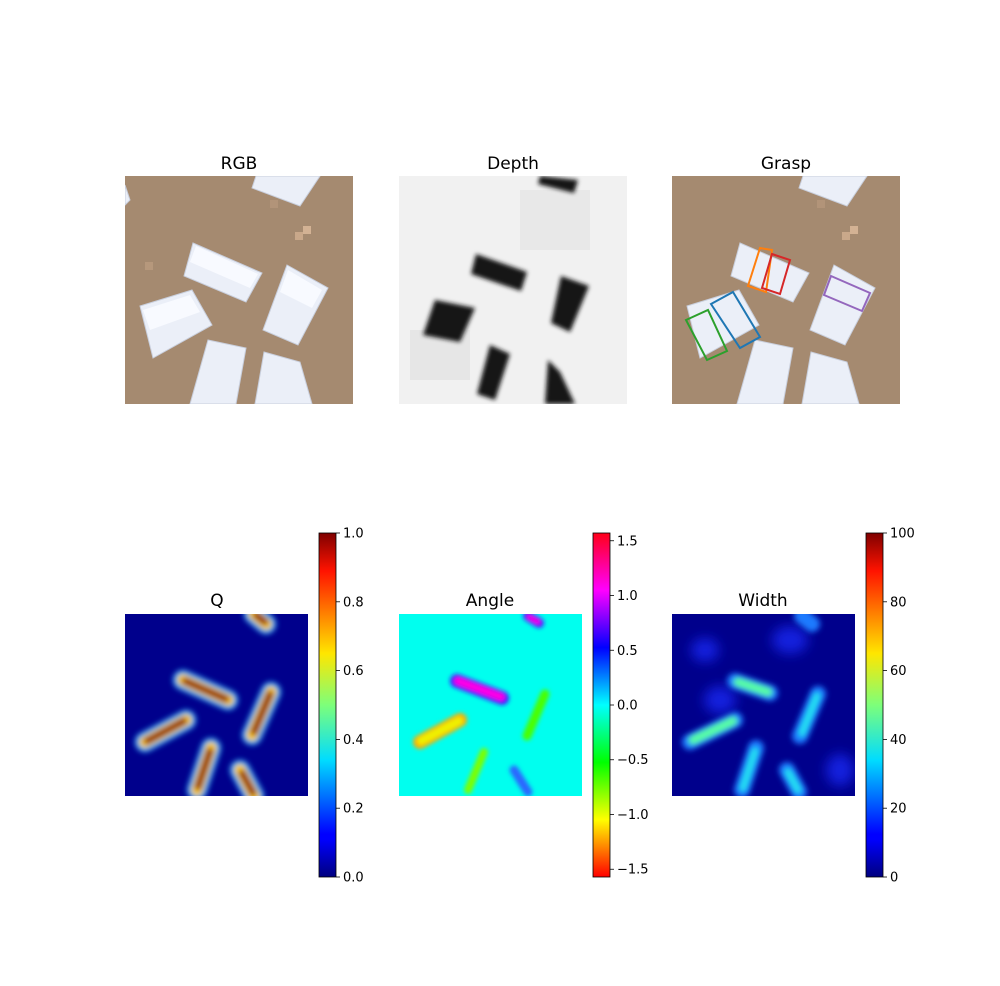 Image resolution: width=1000 pixels, height=986 pixels. What do you see at coordinates (353, 809) in the screenshot?
I see `q-colorbar-tick-label: 0.2` at bounding box center [353, 809].